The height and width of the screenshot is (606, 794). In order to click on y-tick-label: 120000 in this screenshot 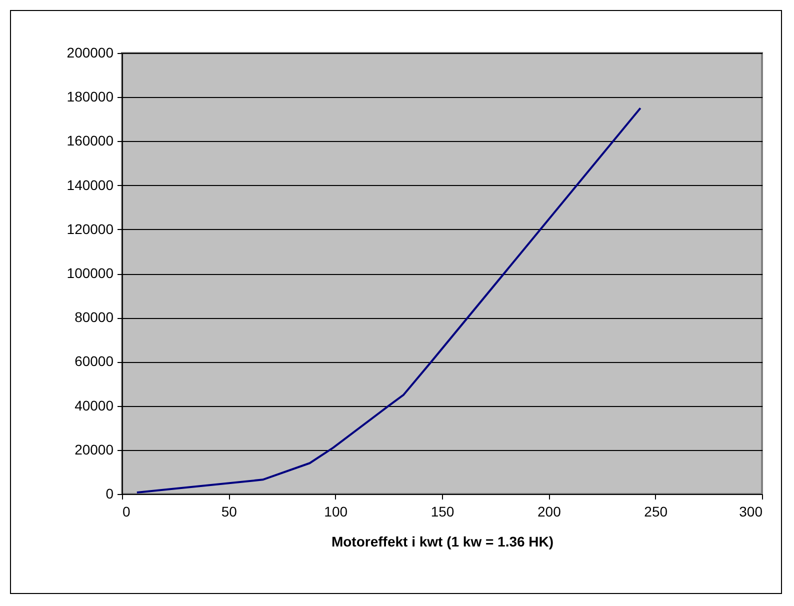, I will do `click(90, 228)`.